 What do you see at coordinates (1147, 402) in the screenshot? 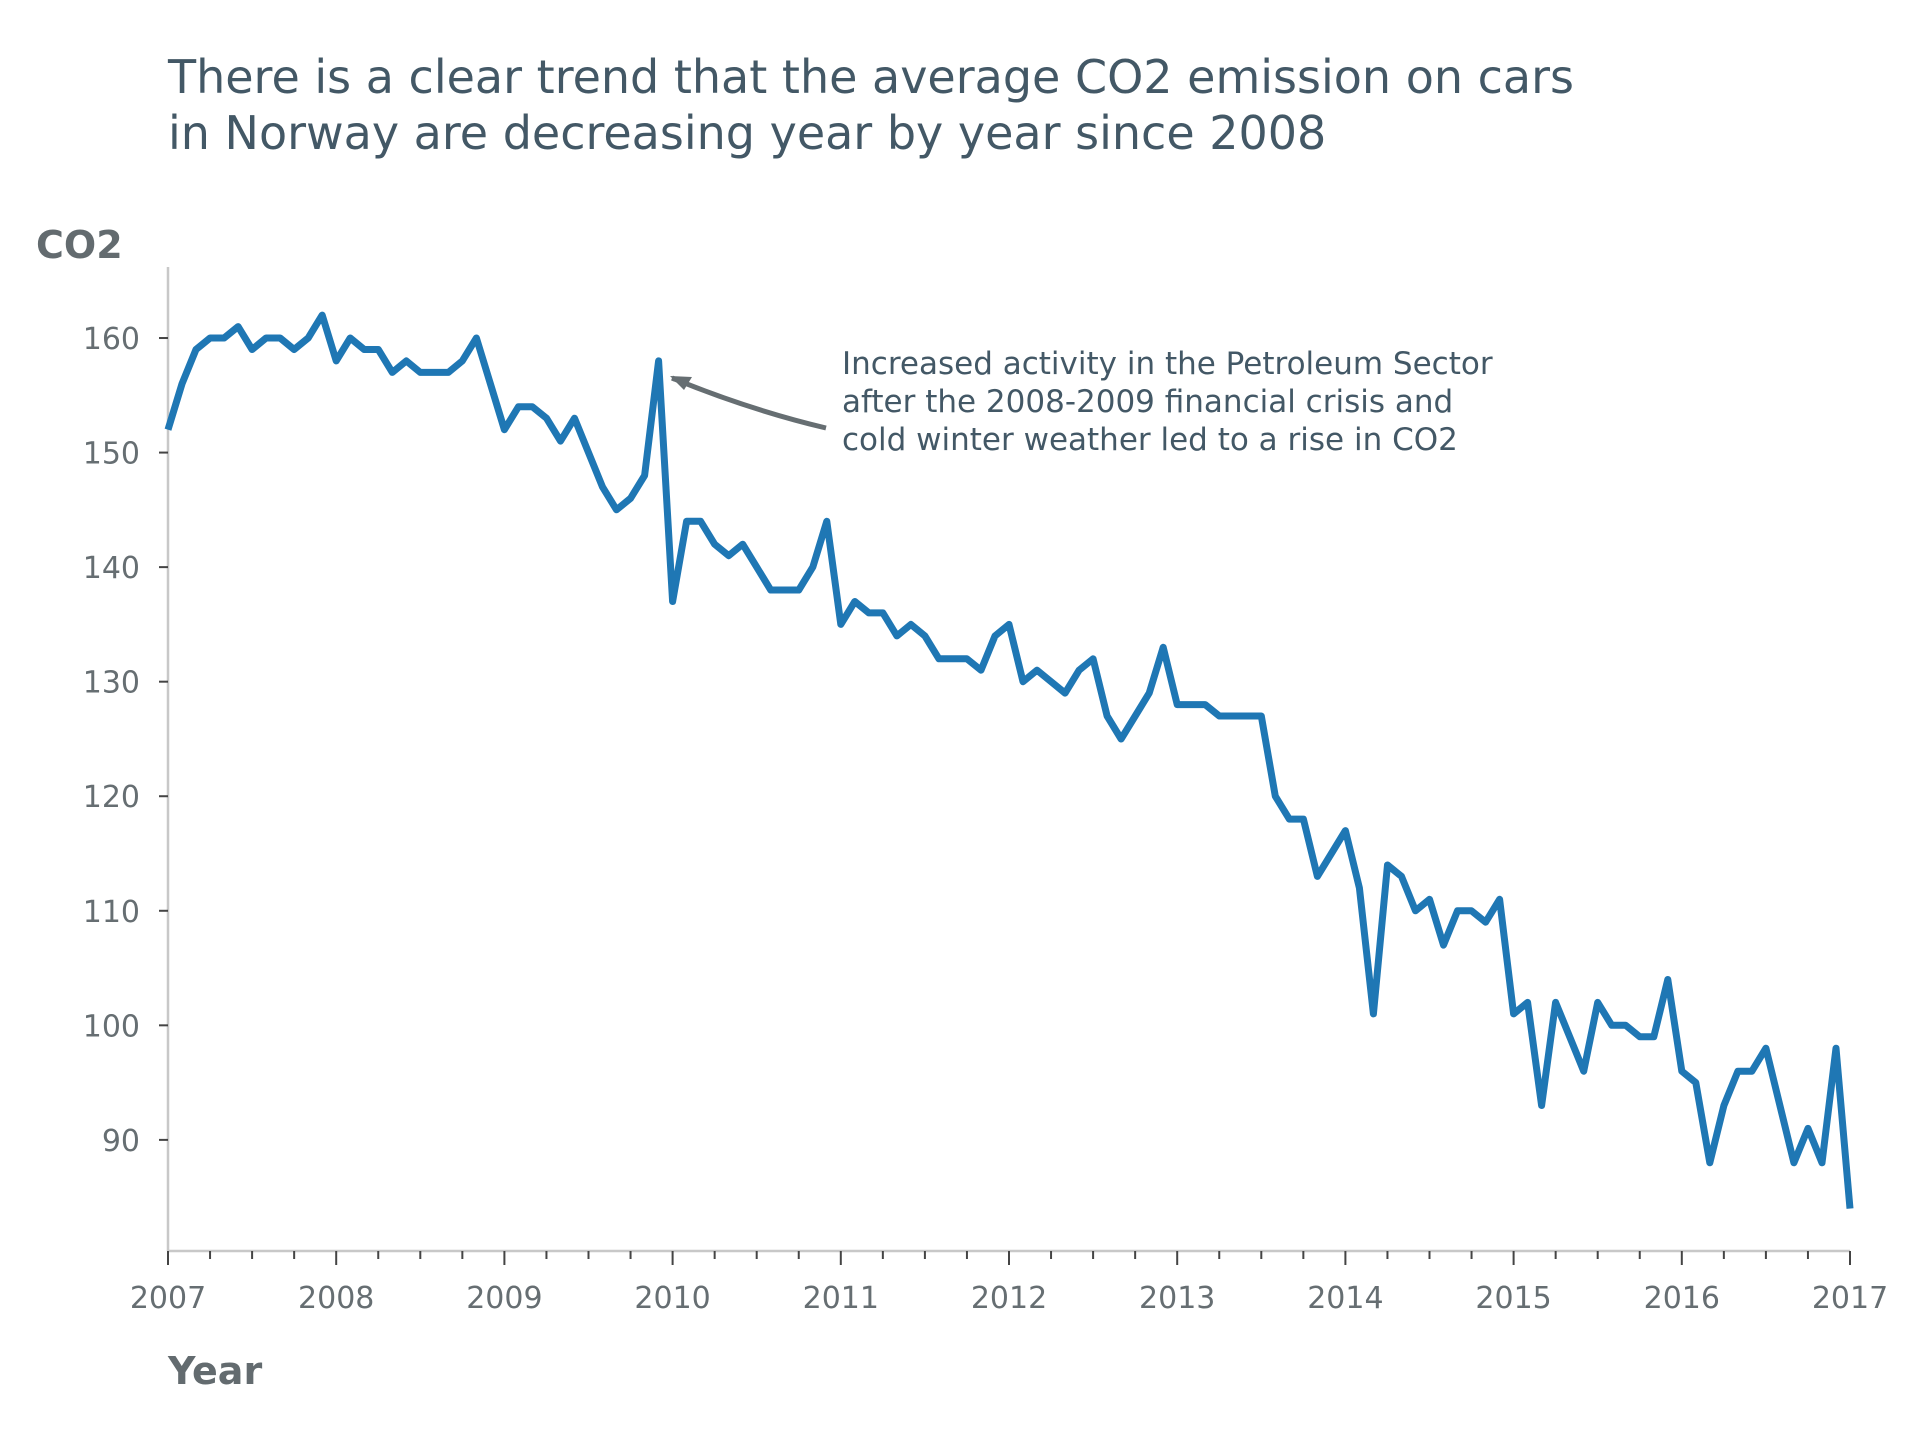
I see `annotation-text-line-2: after the 2008-2009 financial crisis and` at bounding box center [1147, 402].